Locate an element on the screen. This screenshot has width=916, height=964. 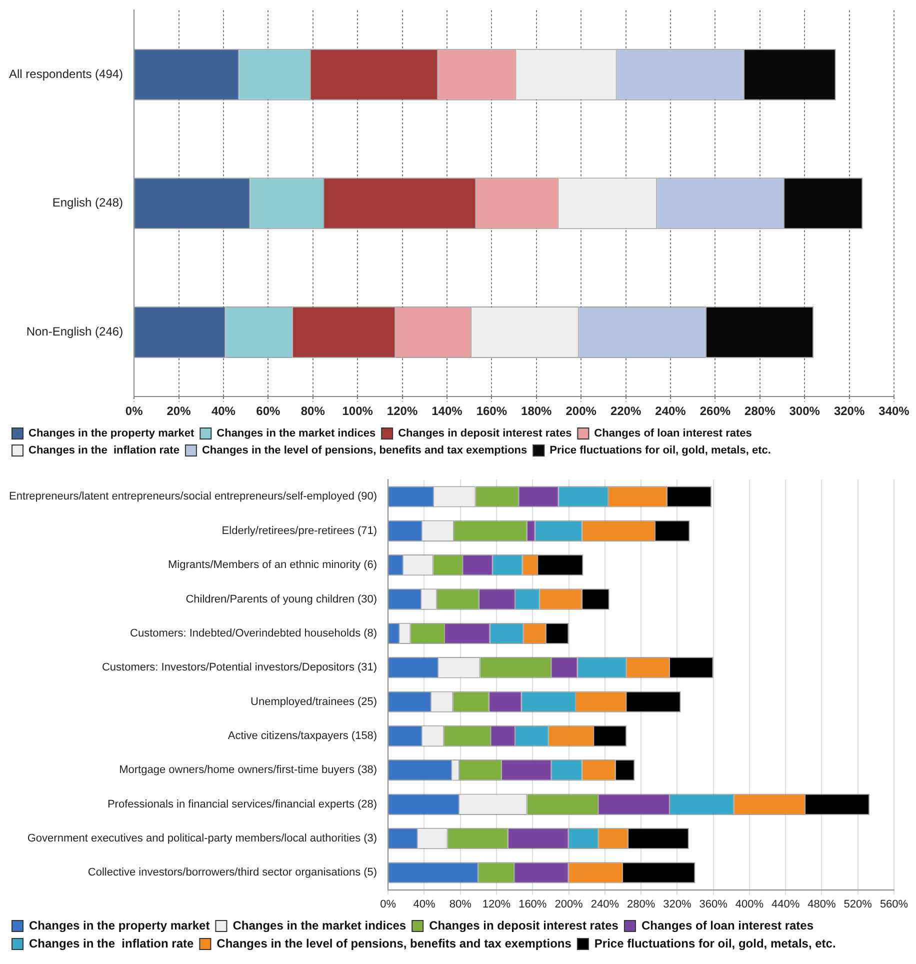
x-tick-label: 300% is located at coordinates (804, 411).